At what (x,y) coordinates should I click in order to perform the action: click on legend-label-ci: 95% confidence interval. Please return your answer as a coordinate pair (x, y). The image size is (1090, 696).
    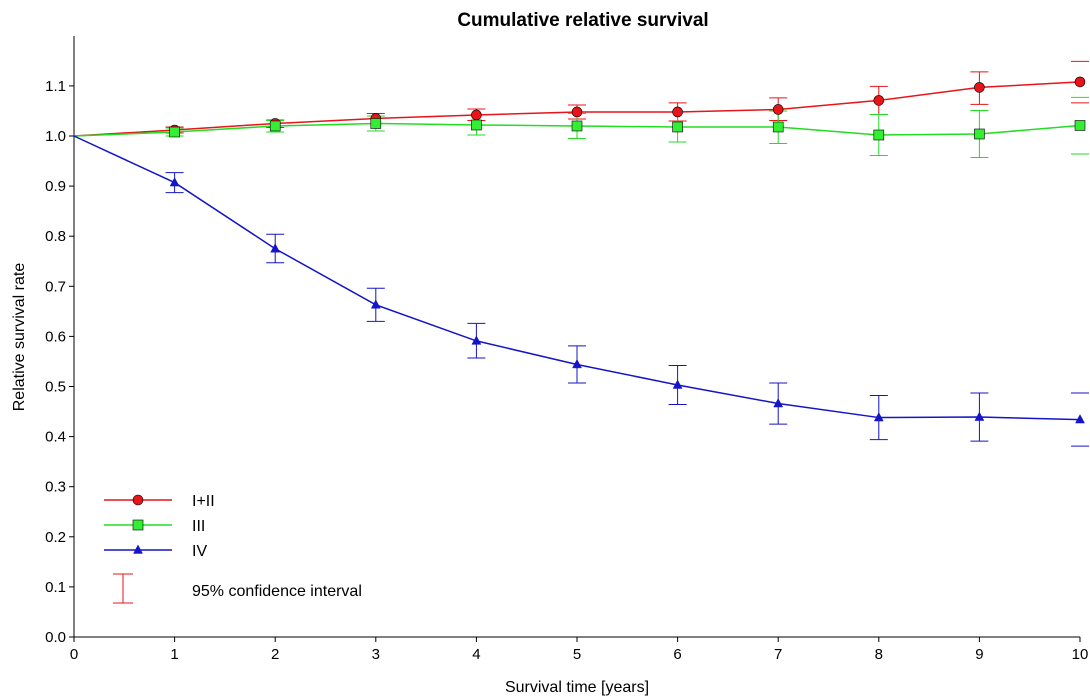
    Looking at the image, I should click on (277, 591).